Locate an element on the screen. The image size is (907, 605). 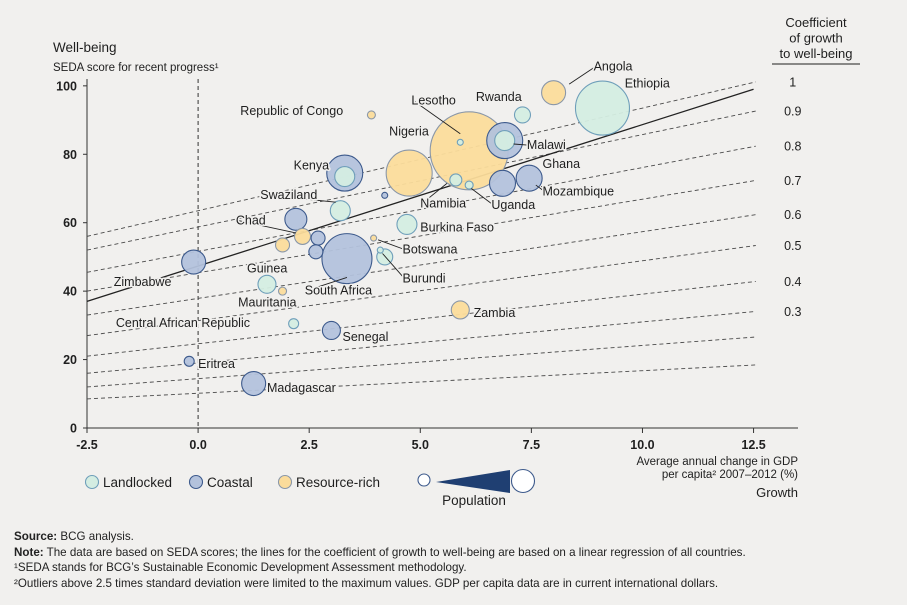
legend-swatch-resource is located at coordinates (285, 482).